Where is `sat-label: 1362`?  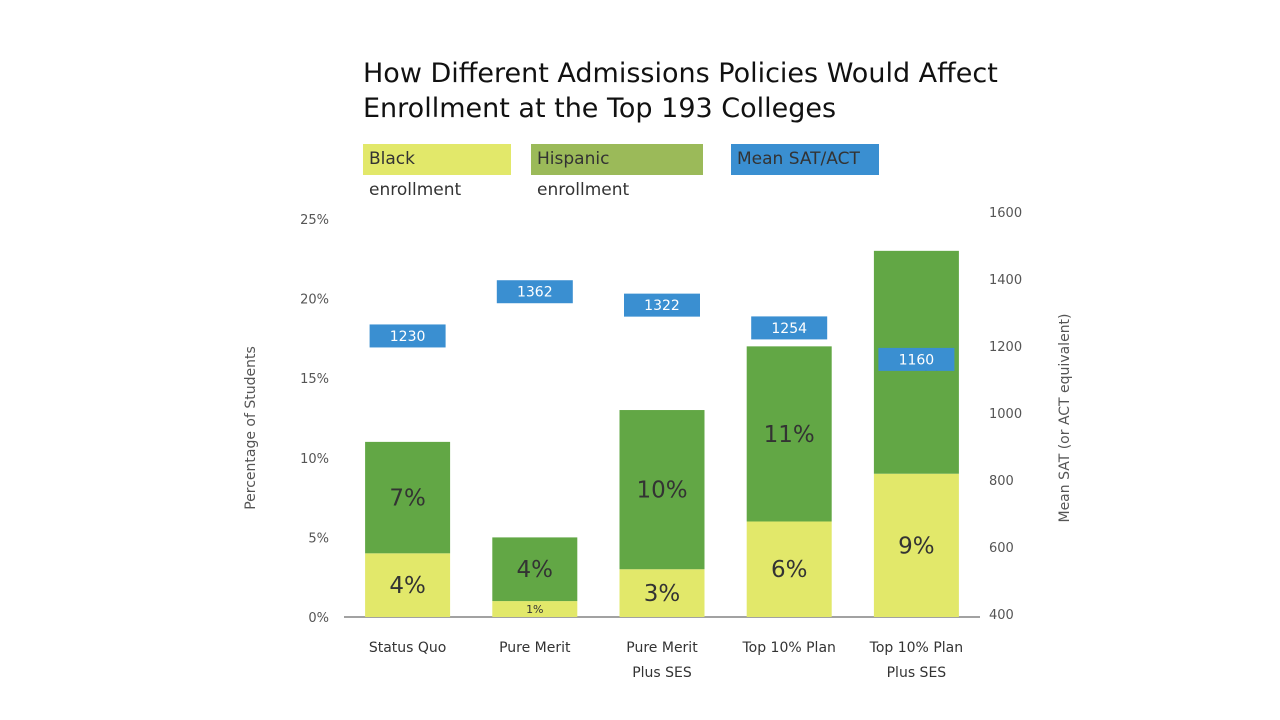
sat-label: 1362 is located at coordinates (535, 293).